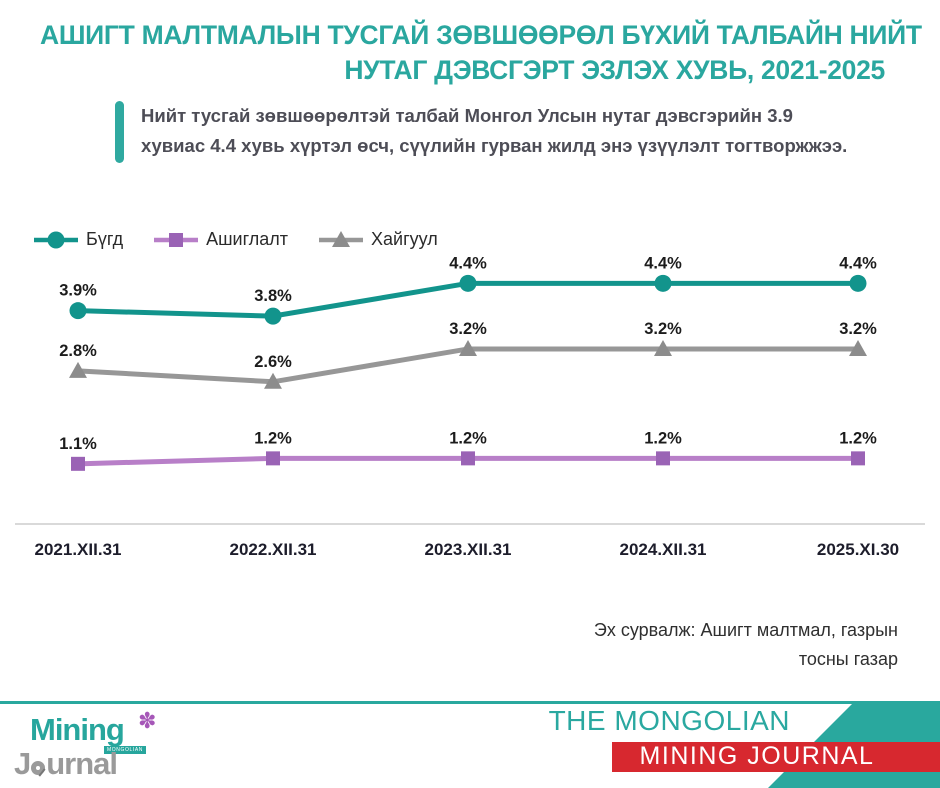  Describe the element at coordinates (614, 70) in the screenshot. I see `page-title-line2: НУТАГ ДЭВСГЭРТ ЭЗЛЭХ ХУВЬ, 2021-2025` at that location.